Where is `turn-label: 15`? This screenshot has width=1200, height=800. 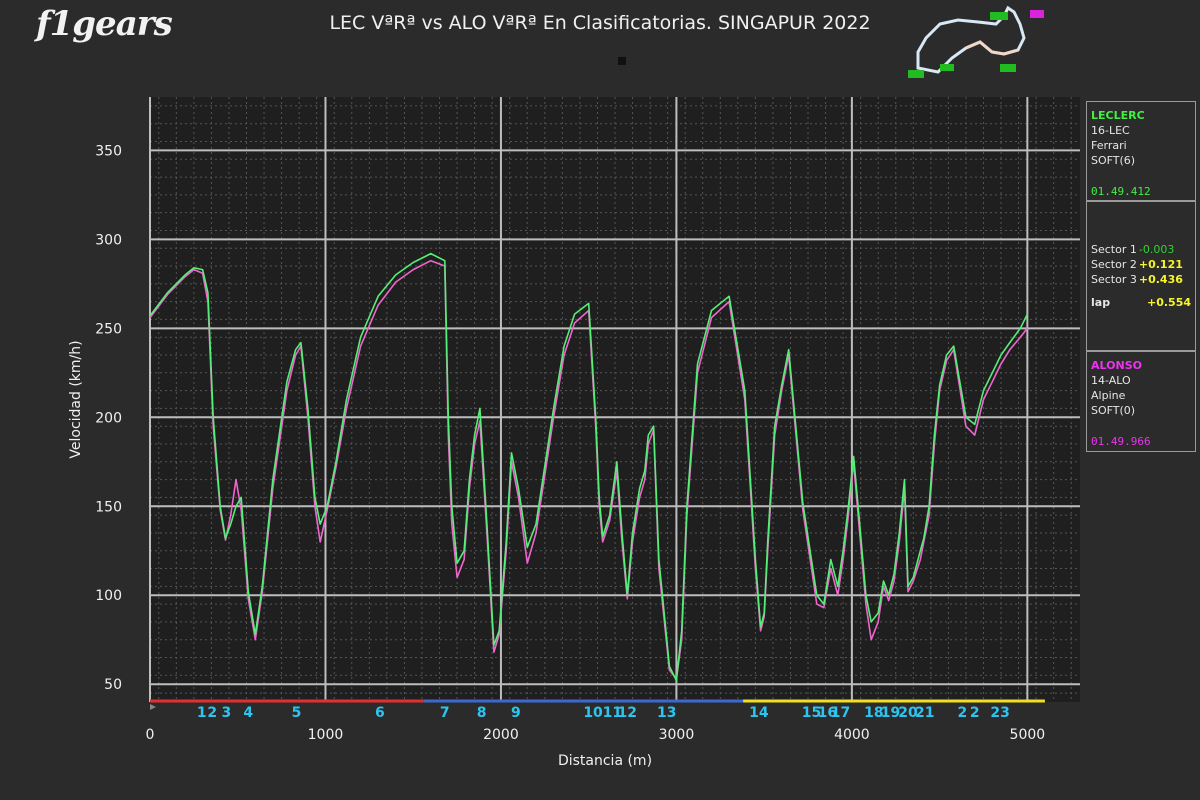 turn-label: 15 is located at coordinates (811, 713).